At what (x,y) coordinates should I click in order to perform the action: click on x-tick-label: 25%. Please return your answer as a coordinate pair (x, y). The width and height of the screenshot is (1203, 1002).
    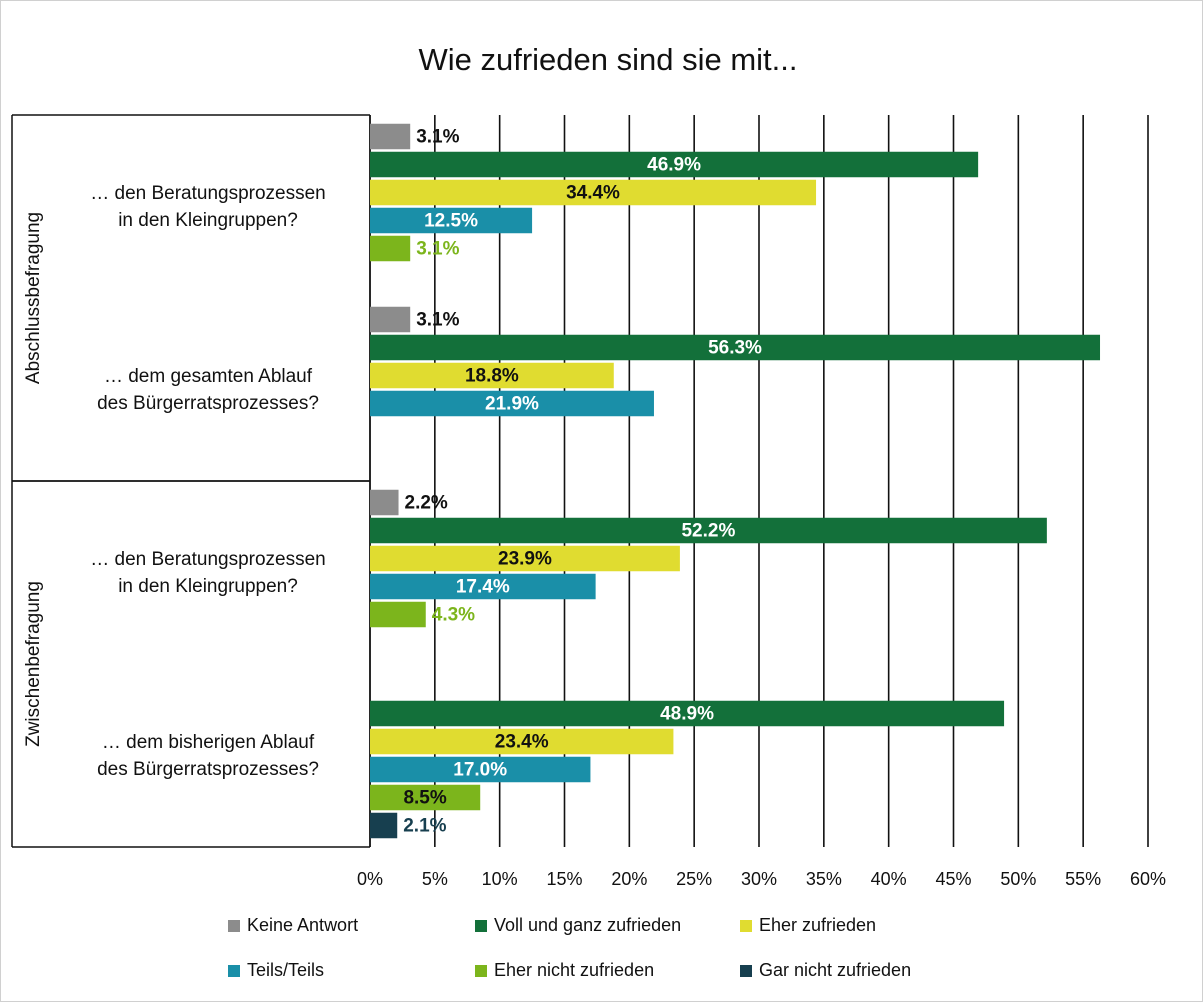
    Looking at the image, I should click on (694, 879).